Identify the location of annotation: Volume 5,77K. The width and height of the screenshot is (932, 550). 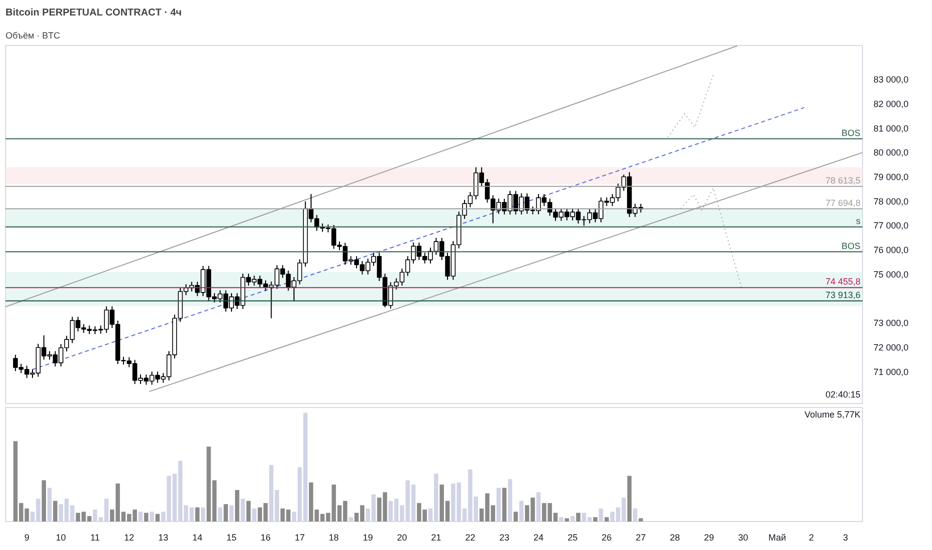
(832, 415).